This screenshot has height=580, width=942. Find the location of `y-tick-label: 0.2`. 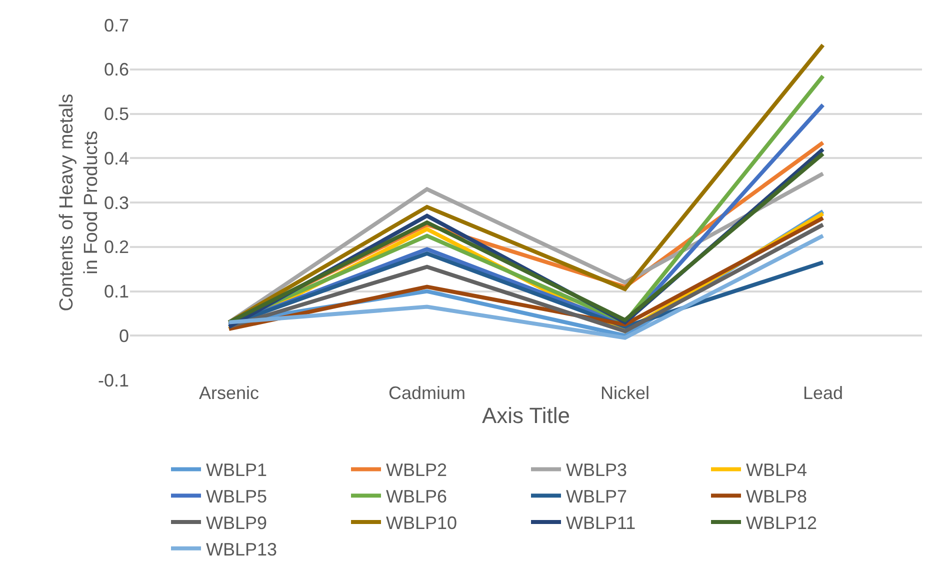

y-tick-label: 0.2 is located at coordinates (116, 247).